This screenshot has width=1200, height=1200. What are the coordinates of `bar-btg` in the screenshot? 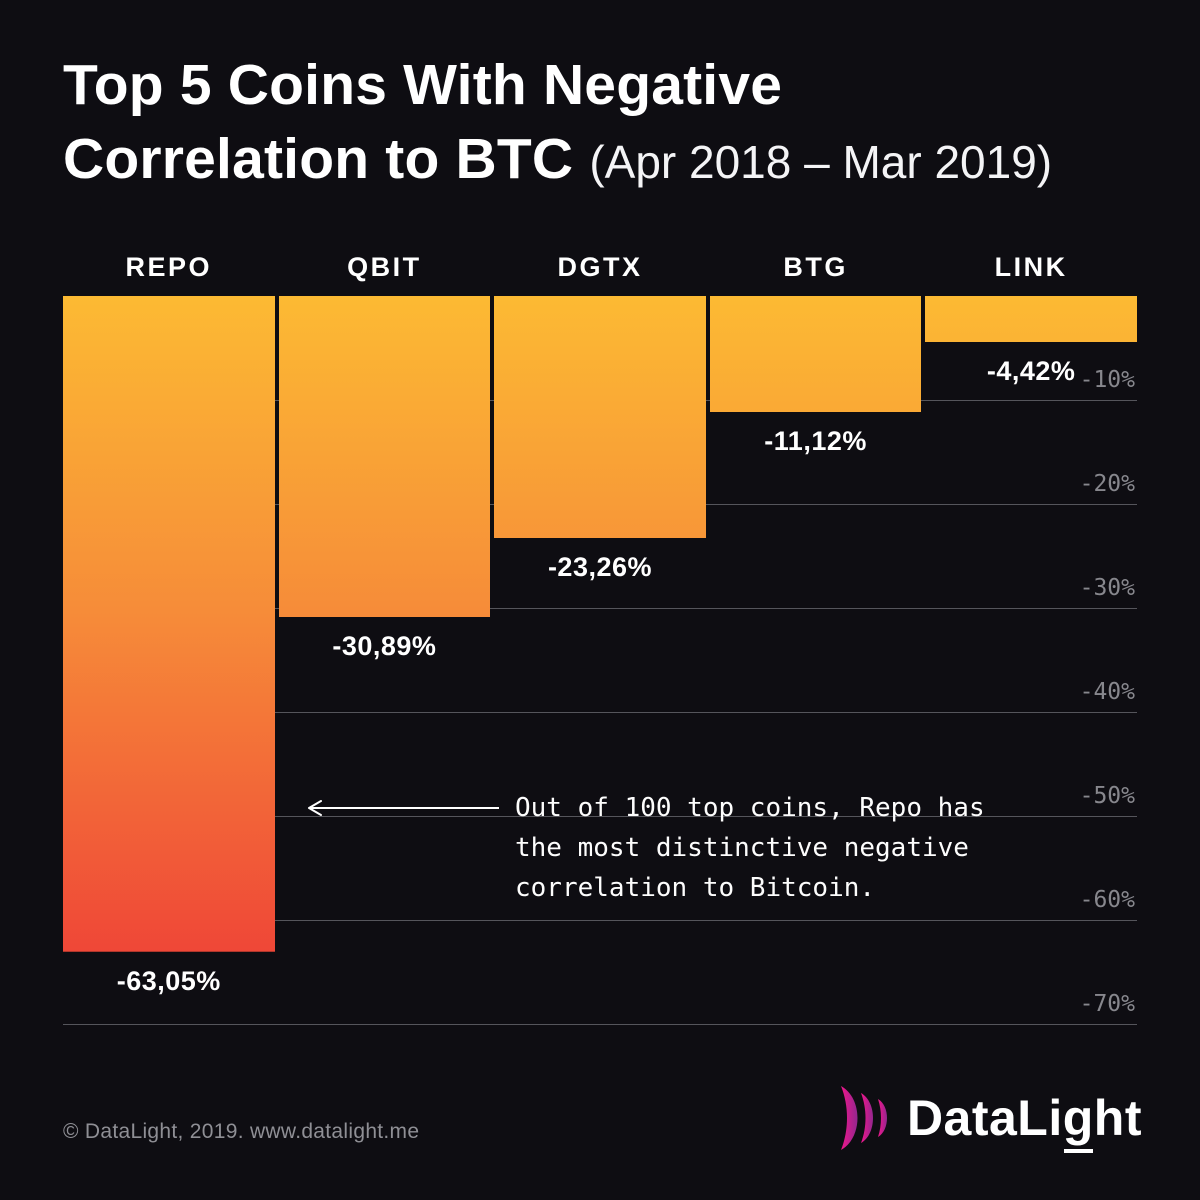 It's located at (815, 354).